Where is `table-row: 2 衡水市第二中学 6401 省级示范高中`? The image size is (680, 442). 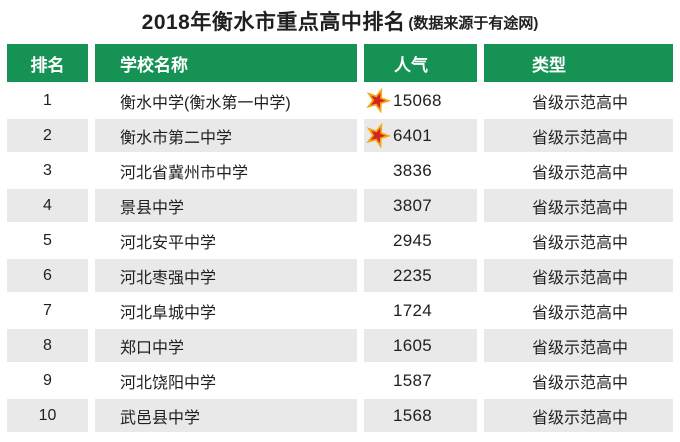 table-row: 2 衡水市第二中学 6401 省级示范高中 is located at coordinates (340, 135).